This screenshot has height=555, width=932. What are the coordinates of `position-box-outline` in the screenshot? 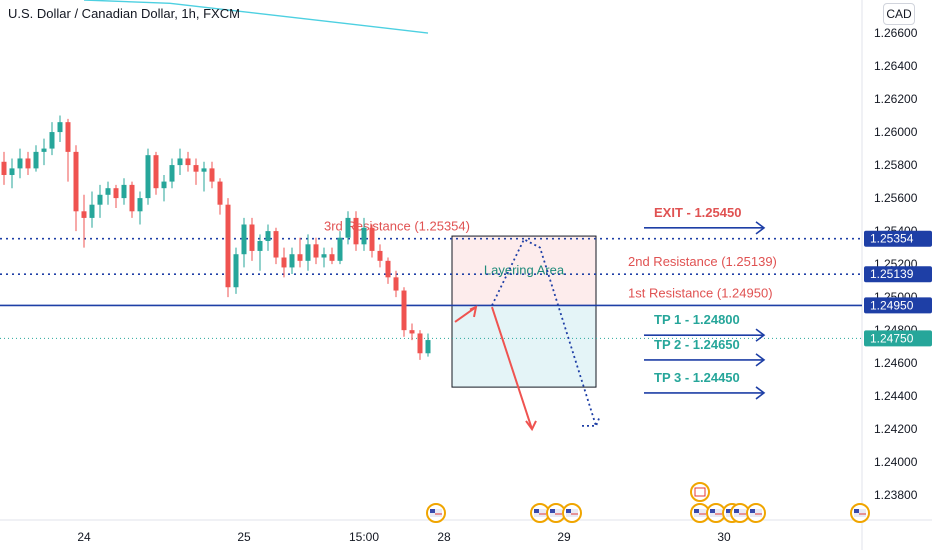 It's located at (524, 311).